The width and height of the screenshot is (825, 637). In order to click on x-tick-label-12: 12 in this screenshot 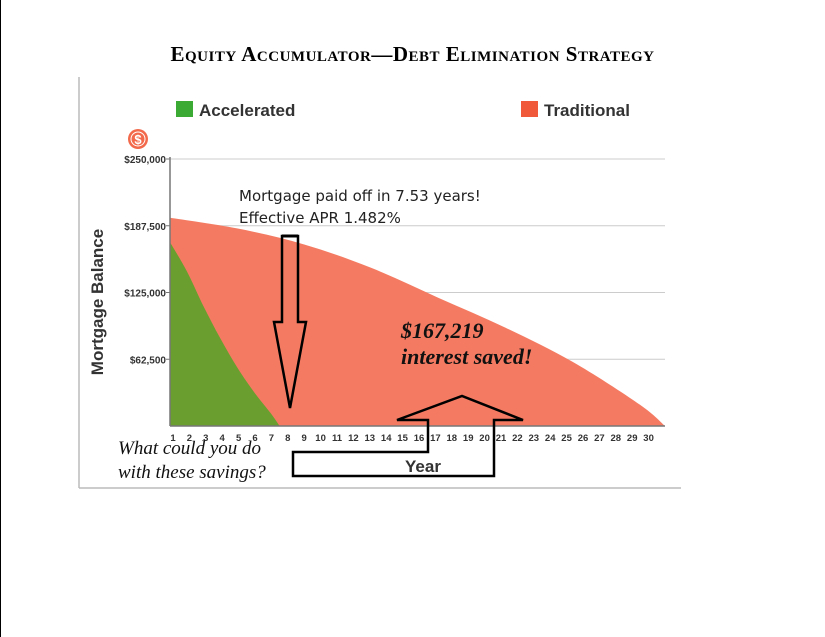, I will do `click(353, 438)`.